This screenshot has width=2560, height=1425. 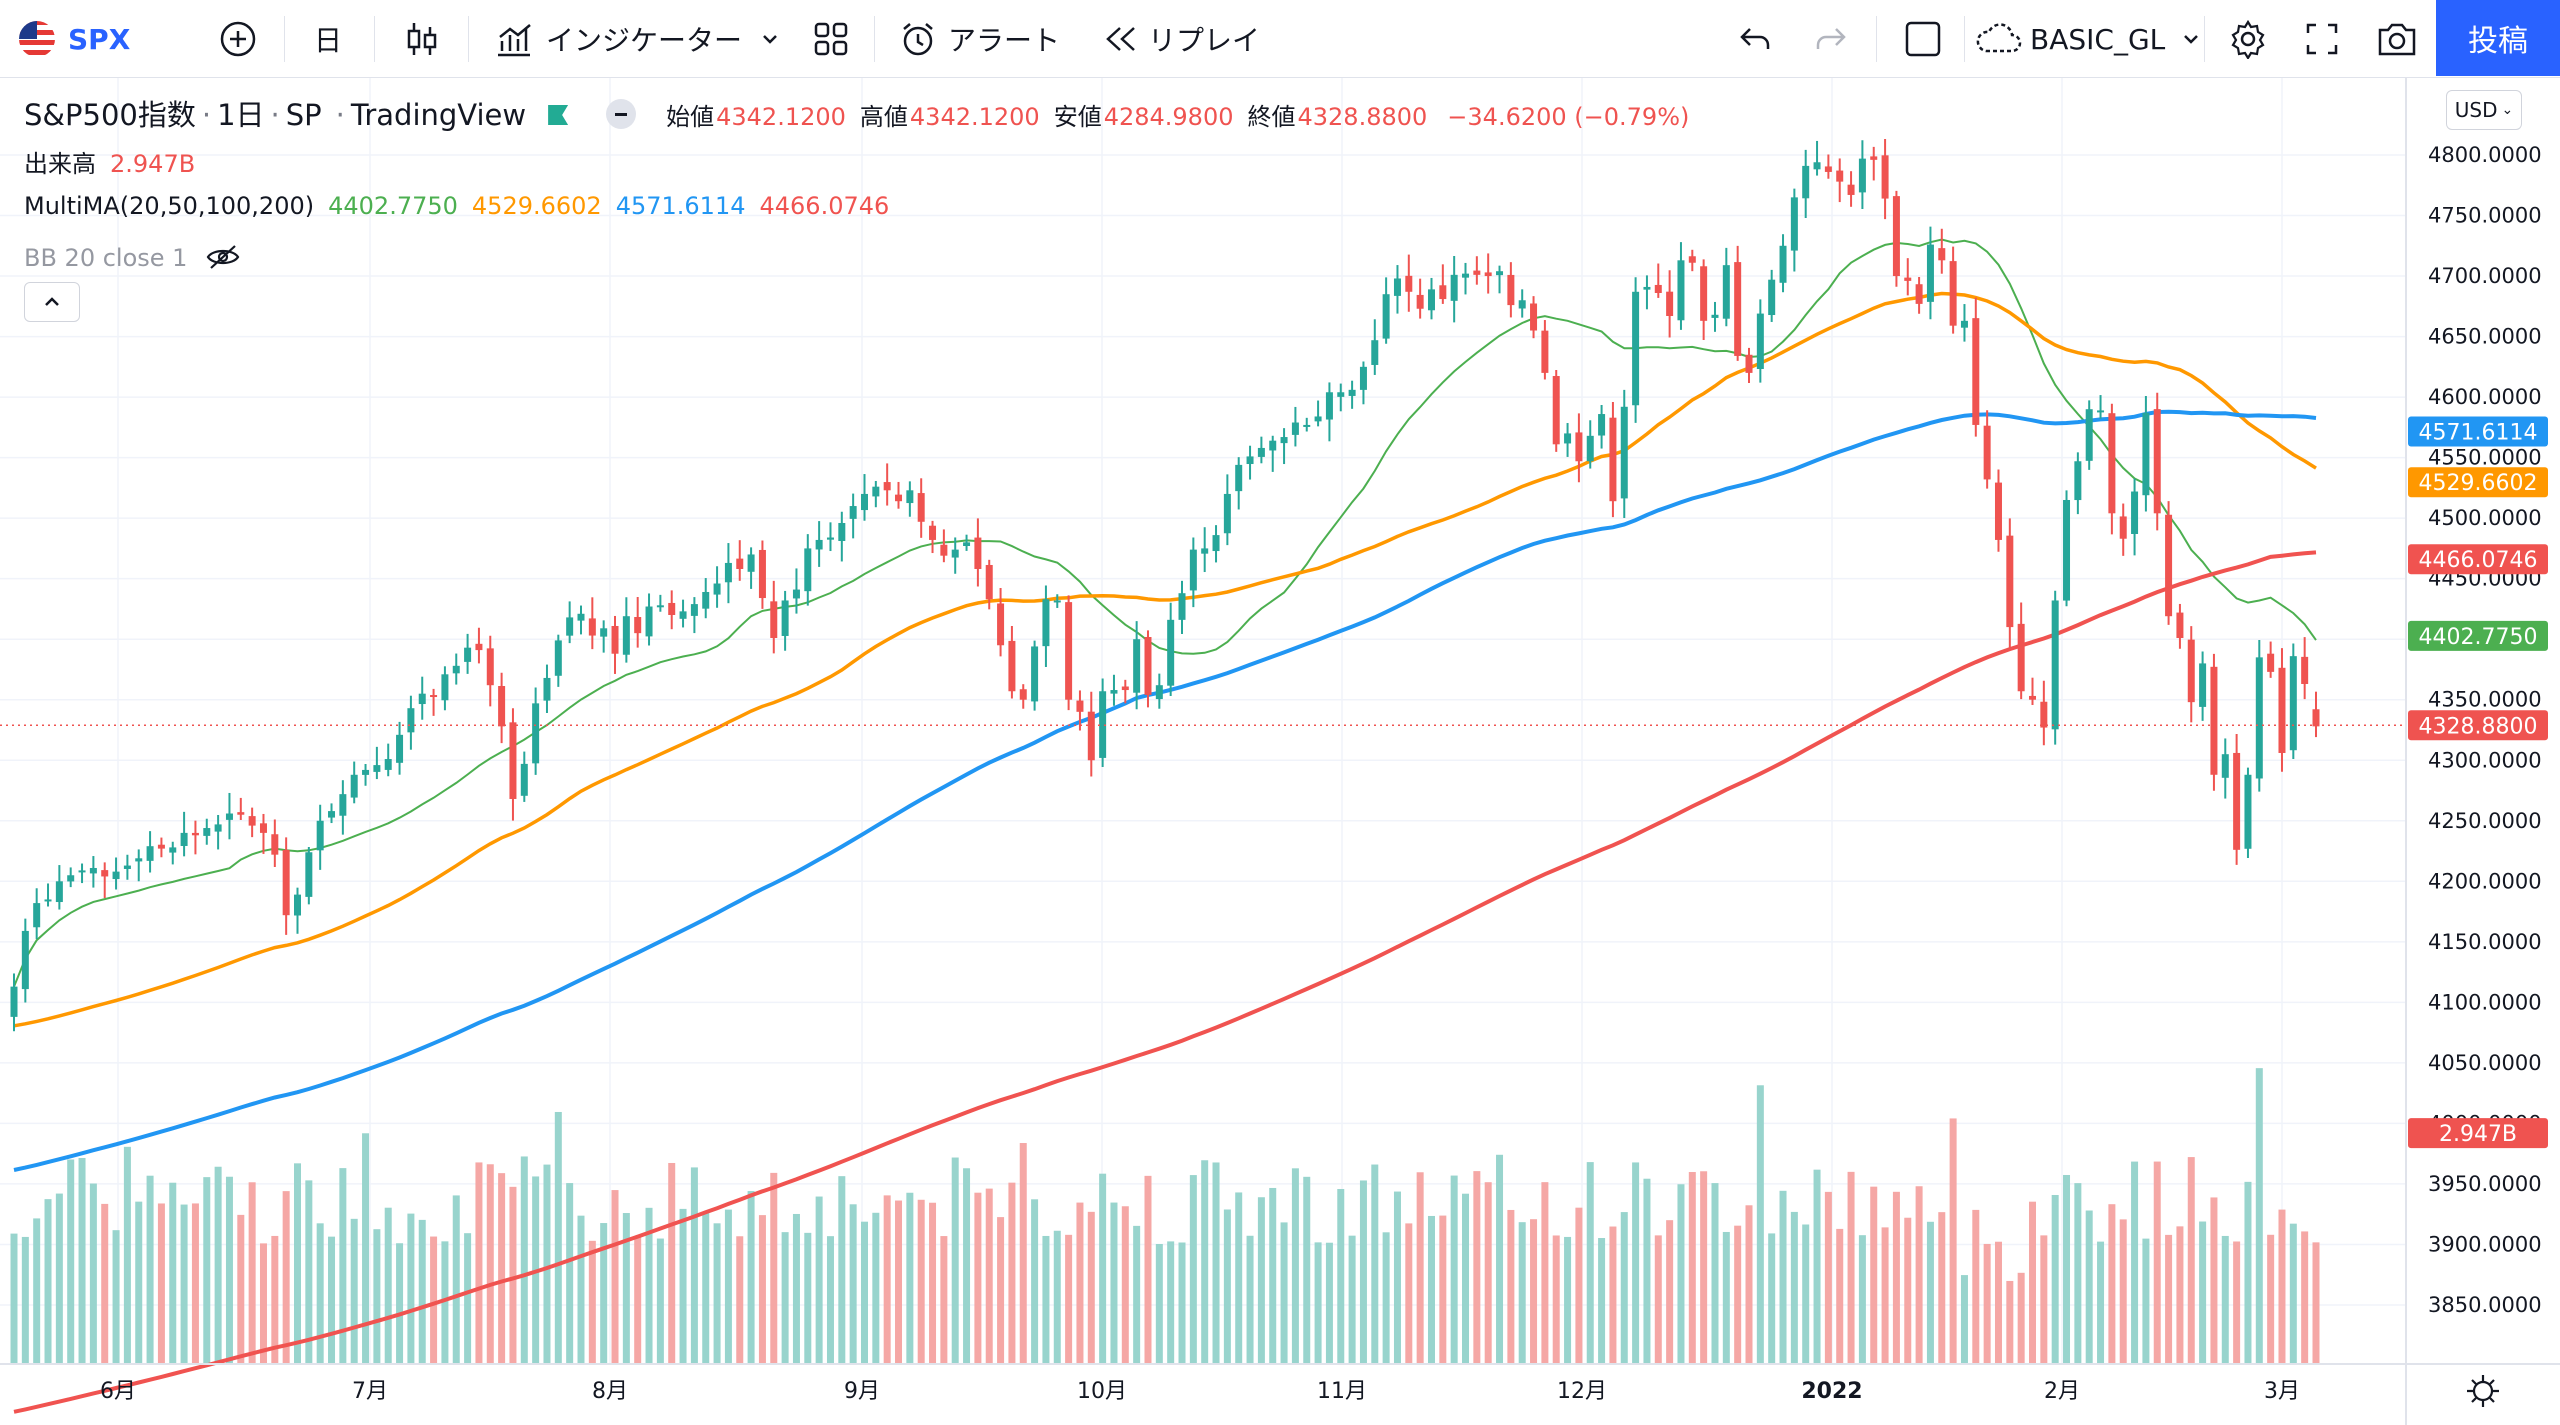 I want to click on time-tick-label: 10月, so click(x=1102, y=1391).